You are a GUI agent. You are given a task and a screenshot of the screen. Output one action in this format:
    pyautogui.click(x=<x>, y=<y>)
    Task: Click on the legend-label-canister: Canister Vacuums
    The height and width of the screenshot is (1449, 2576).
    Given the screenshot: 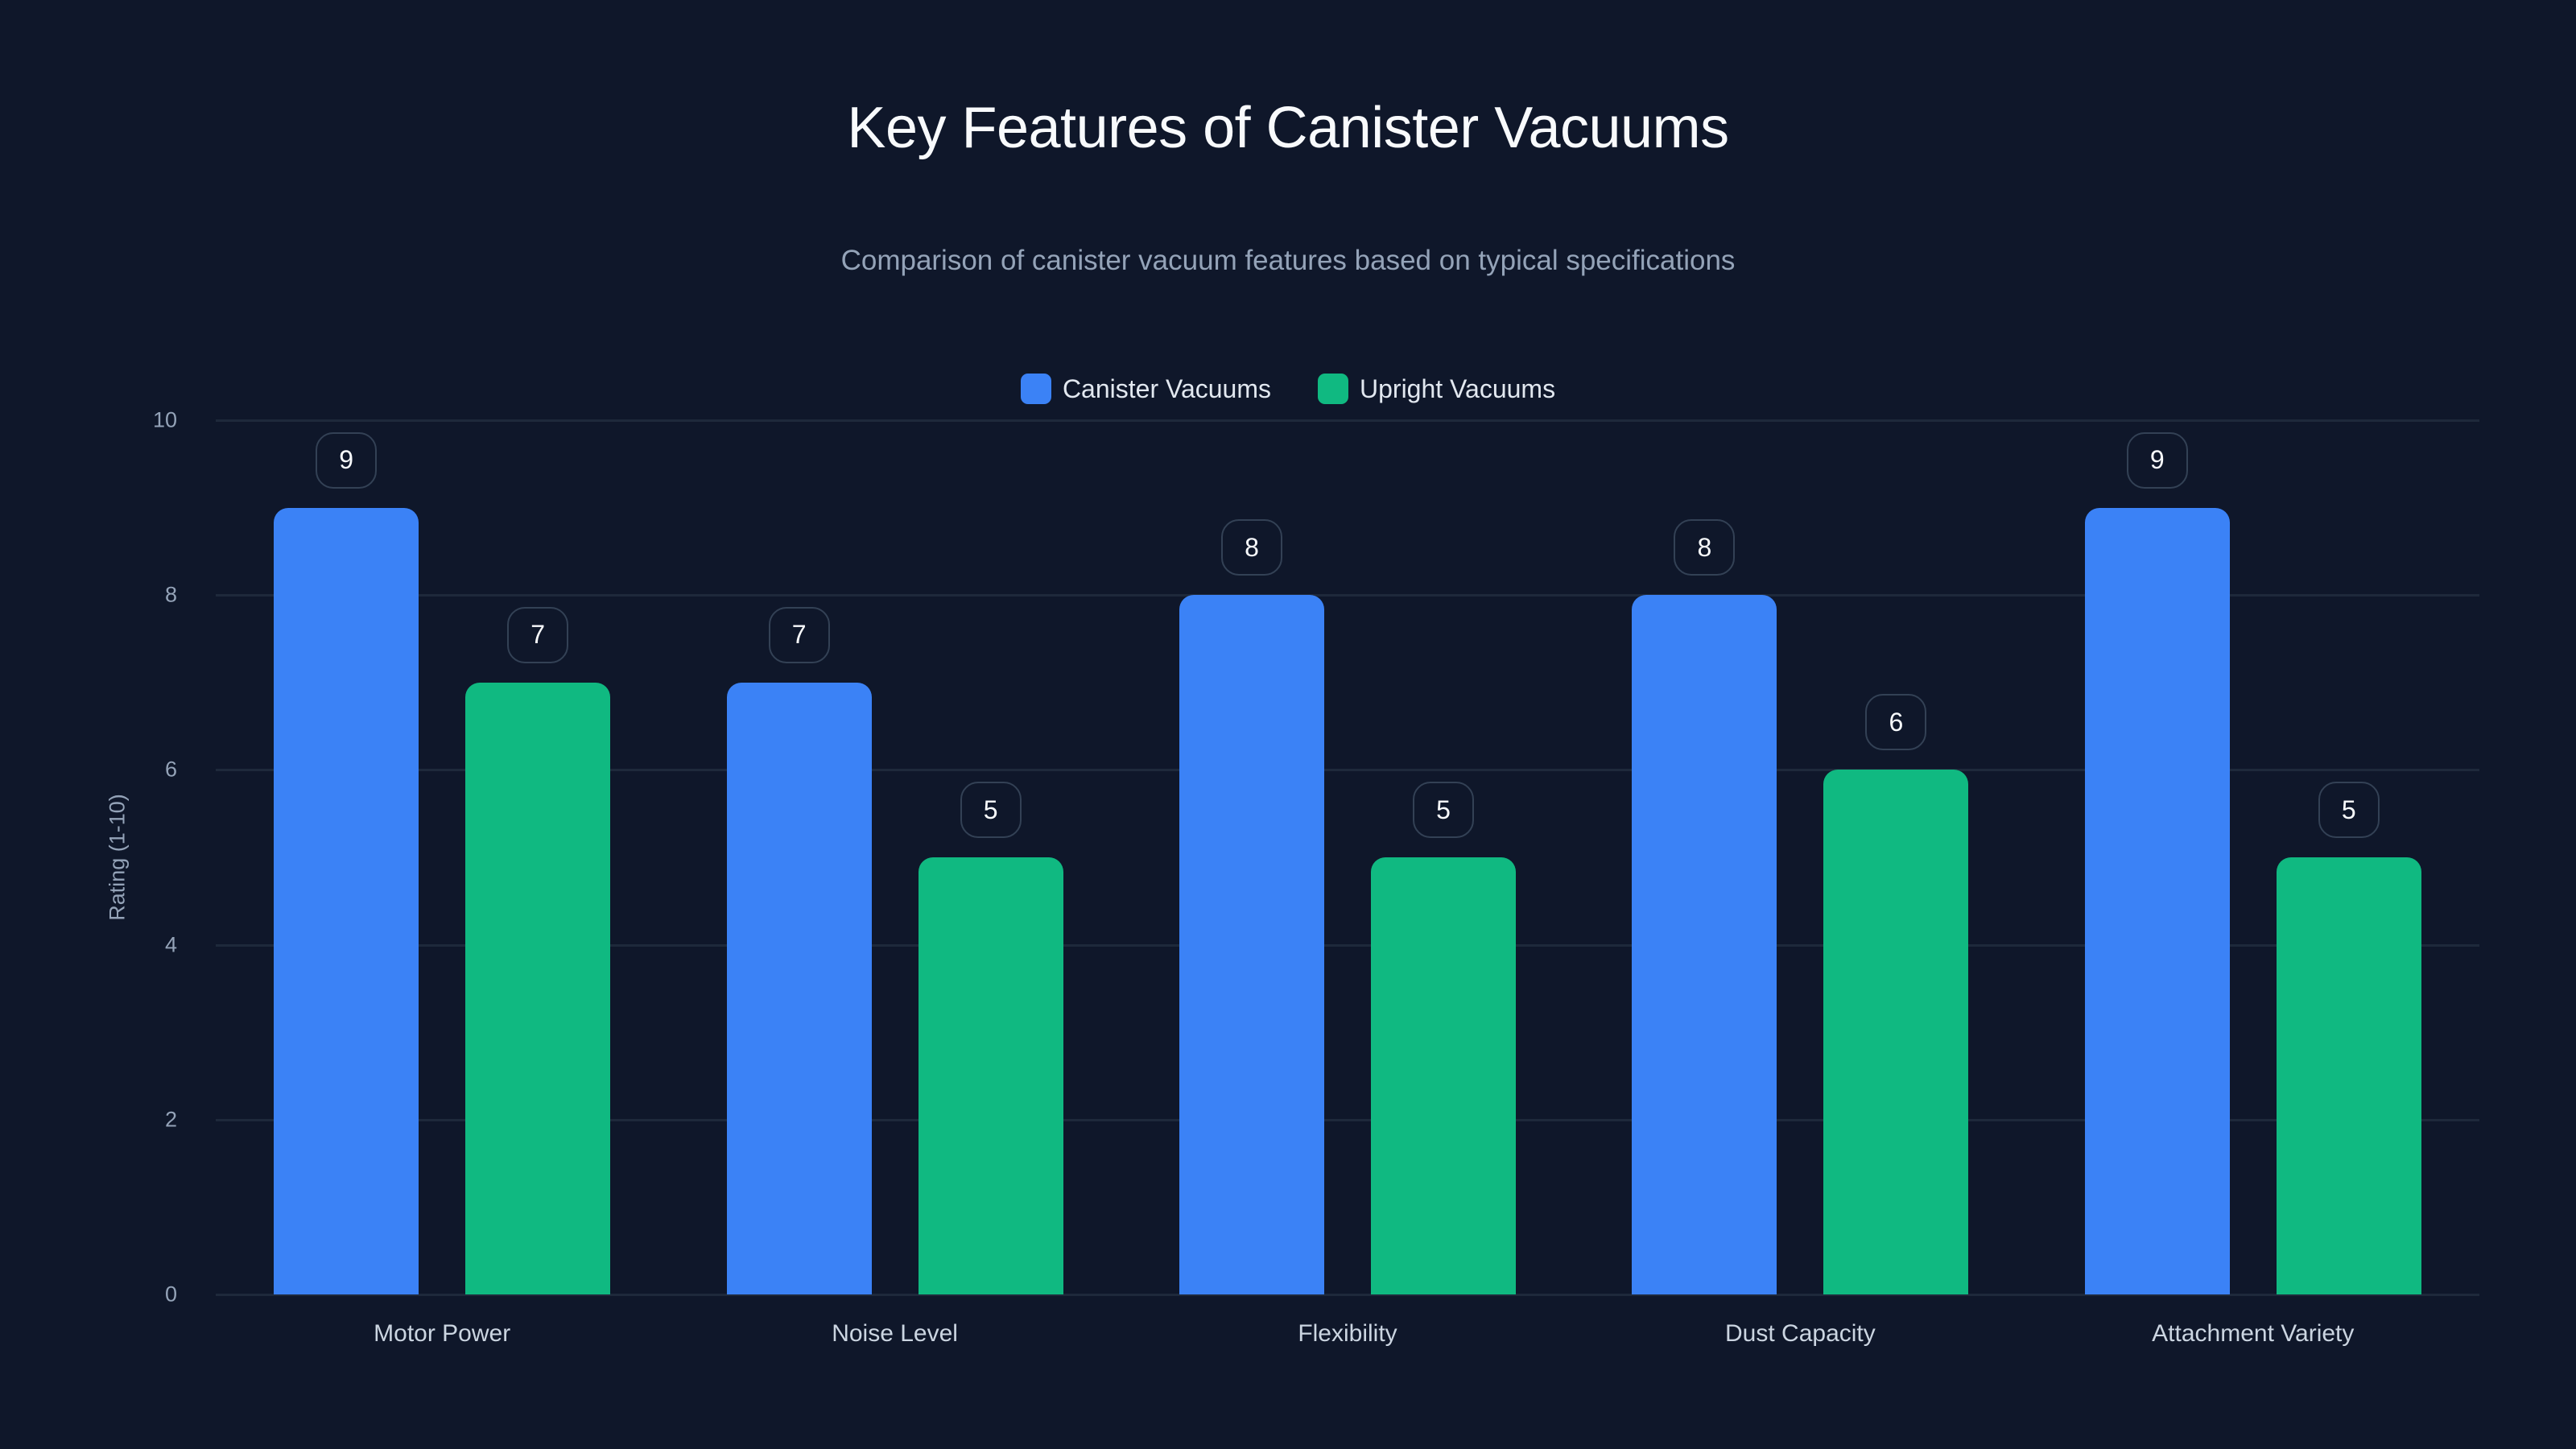 What is the action you would take?
    pyautogui.click(x=1166, y=388)
    